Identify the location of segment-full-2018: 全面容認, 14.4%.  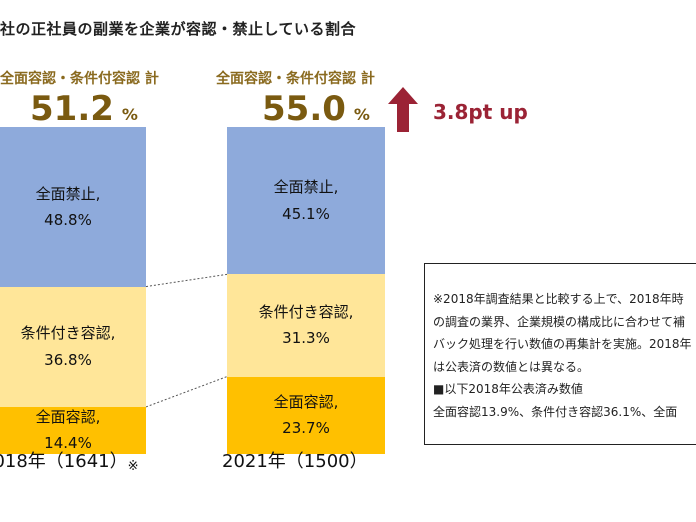
(73, 430).